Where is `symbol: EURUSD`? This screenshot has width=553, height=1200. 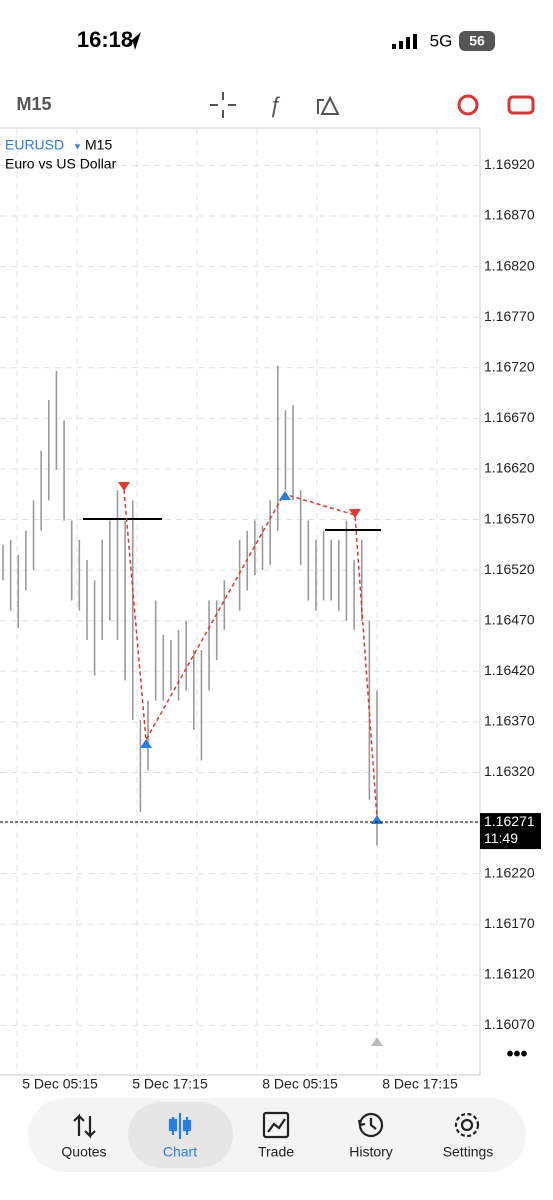
symbol: EURUSD is located at coordinates (34, 145).